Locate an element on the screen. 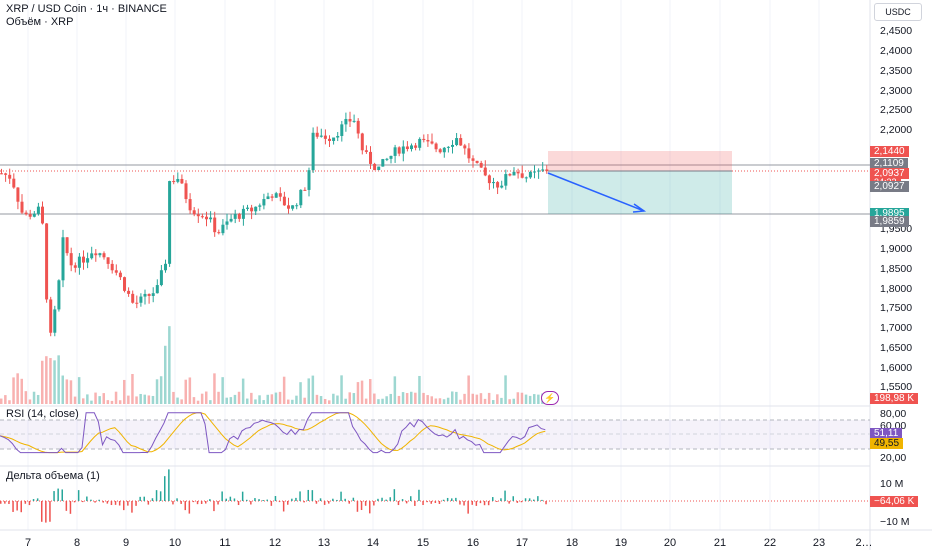 This screenshot has height=550, width=932. delta-legend: Дельта объема (1) is located at coordinates (53, 476).